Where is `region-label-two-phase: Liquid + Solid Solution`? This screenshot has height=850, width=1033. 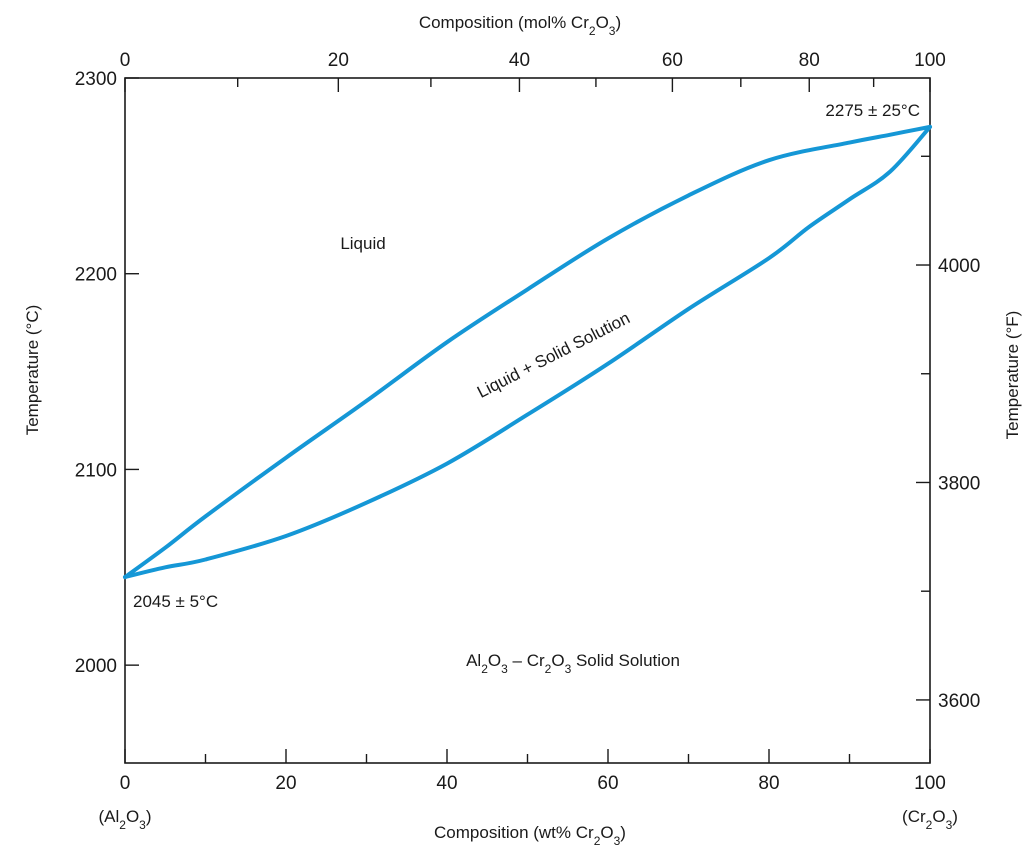 region-label-two-phase: Liquid + Solid Solution is located at coordinates (553, 355).